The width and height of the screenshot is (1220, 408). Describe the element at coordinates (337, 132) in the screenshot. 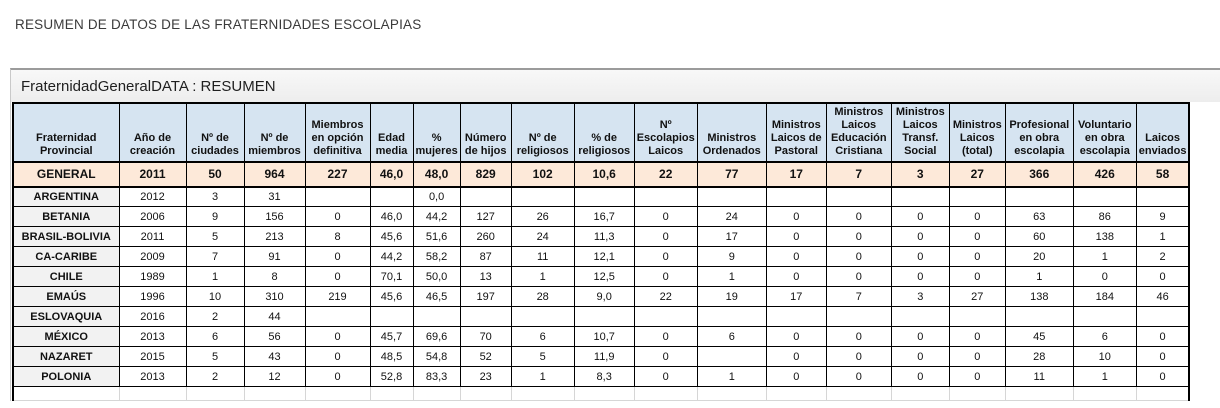

I see `column-header: Miembros en opción definitiva` at that location.